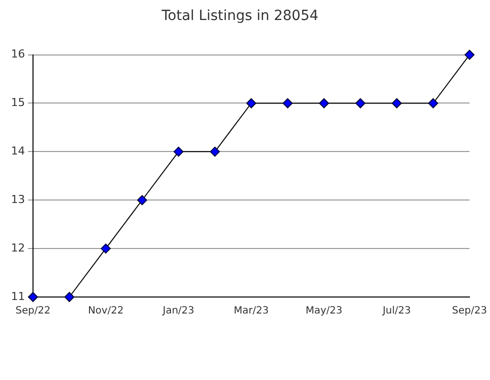 The height and width of the screenshot is (380, 490). What do you see at coordinates (33, 311) in the screenshot?
I see `x-tick-label: Sep/22` at bounding box center [33, 311].